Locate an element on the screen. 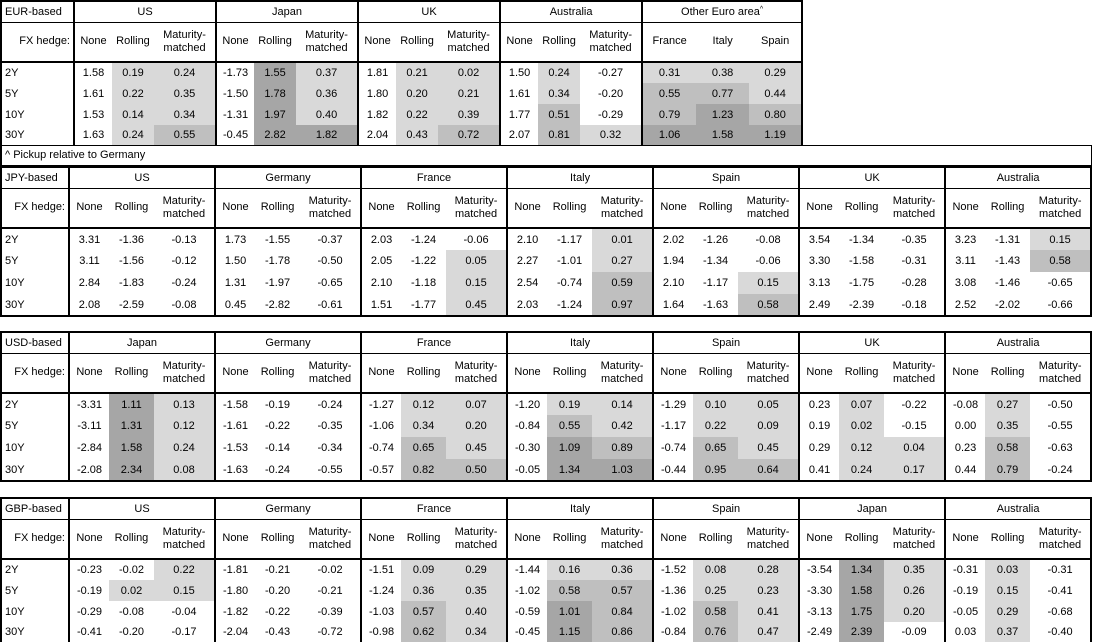  value-cell: 0.16 is located at coordinates (570, 569).